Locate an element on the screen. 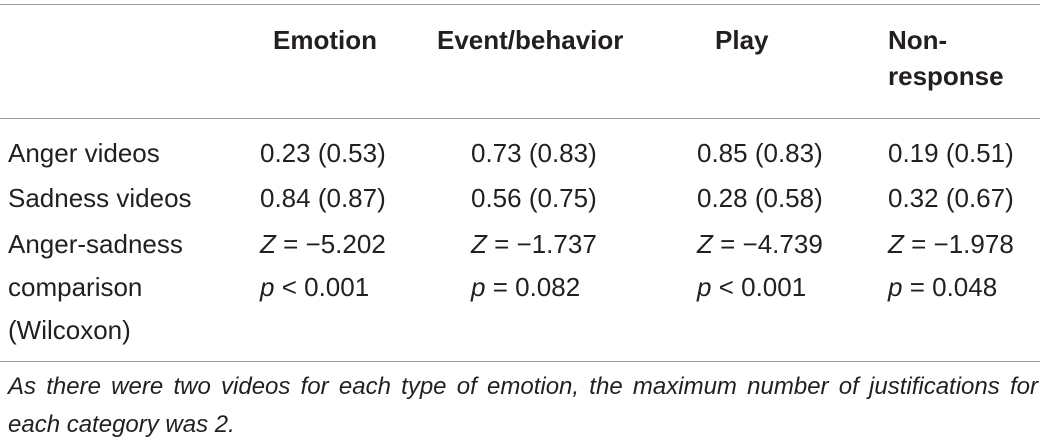  p-value-event: p = 0.082 is located at coordinates (526, 287).